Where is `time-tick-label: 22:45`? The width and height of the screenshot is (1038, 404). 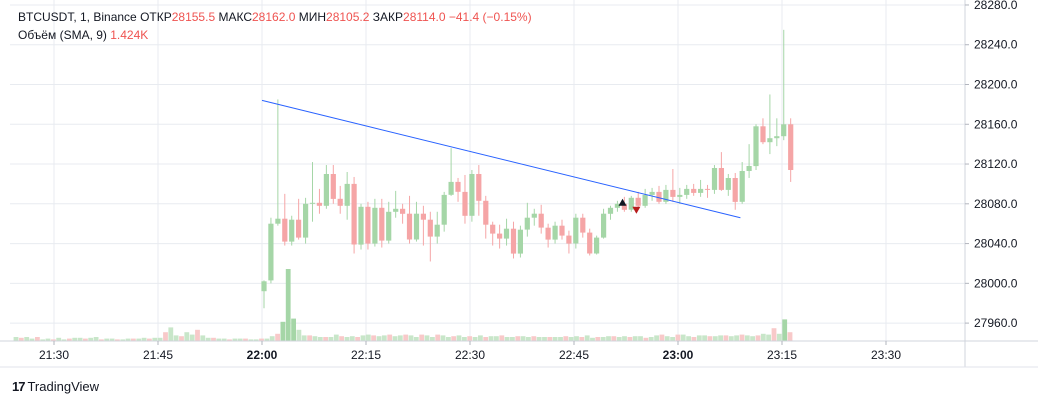
time-tick-label: 22:45 is located at coordinates (574, 355).